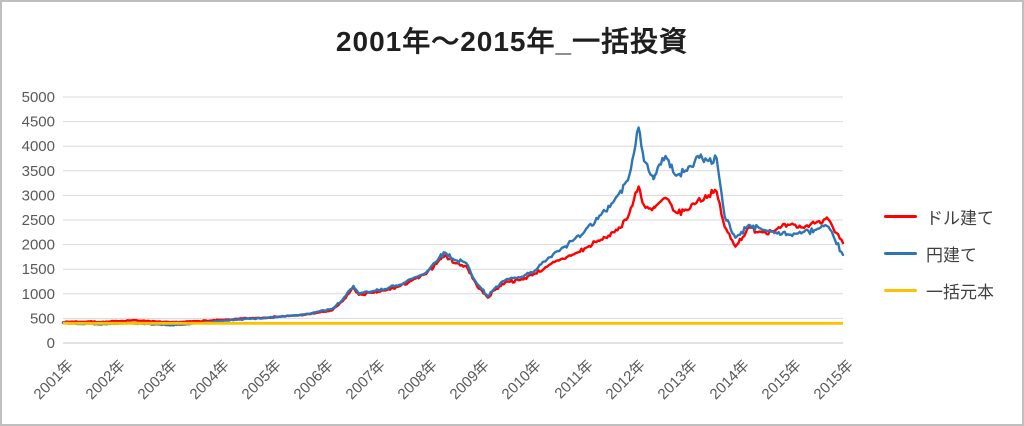 The height and width of the screenshot is (426, 1024). Describe the element at coordinates (38, 171) in the screenshot. I see `y-tick-label: 3500` at that location.